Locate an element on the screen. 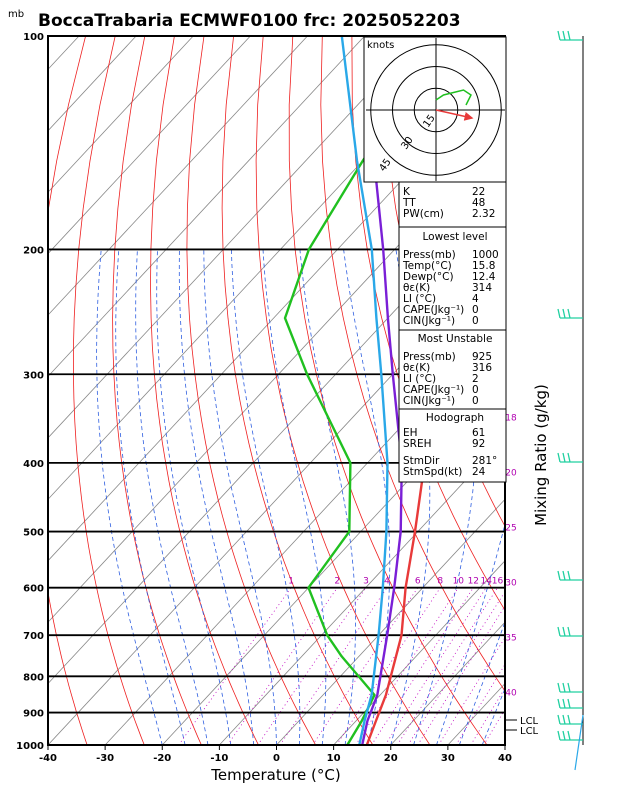 This screenshot has height=800, width=618. pressure-unit: mb is located at coordinates (16, 14).